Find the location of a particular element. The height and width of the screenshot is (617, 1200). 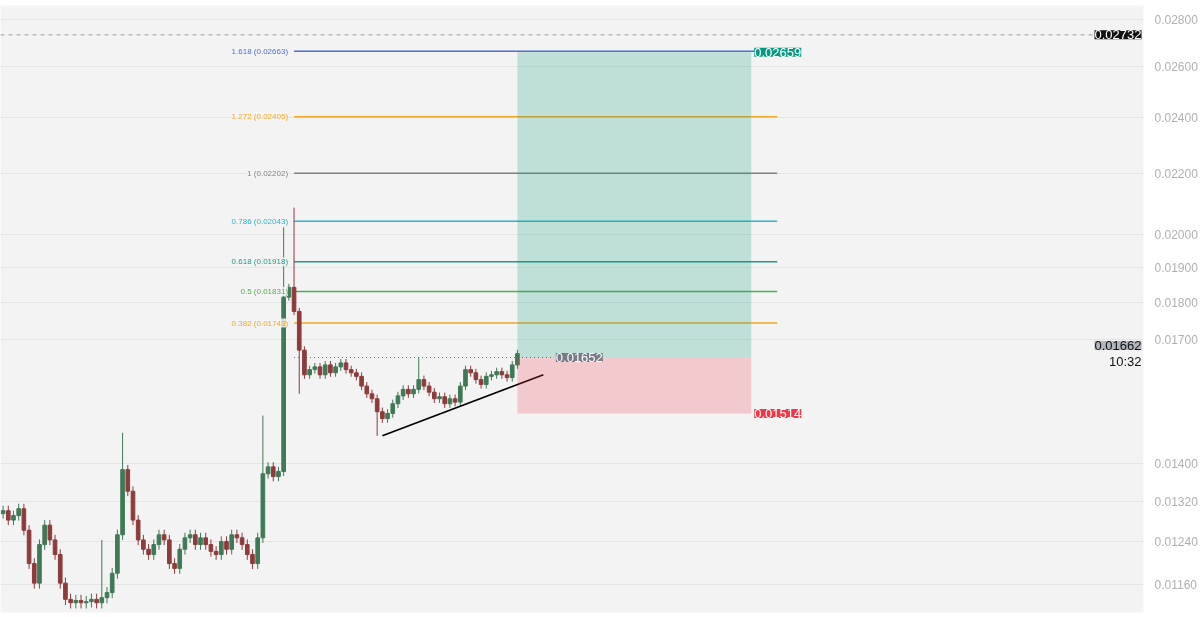

band-label: 0.02659 is located at coordinates (778, 52).